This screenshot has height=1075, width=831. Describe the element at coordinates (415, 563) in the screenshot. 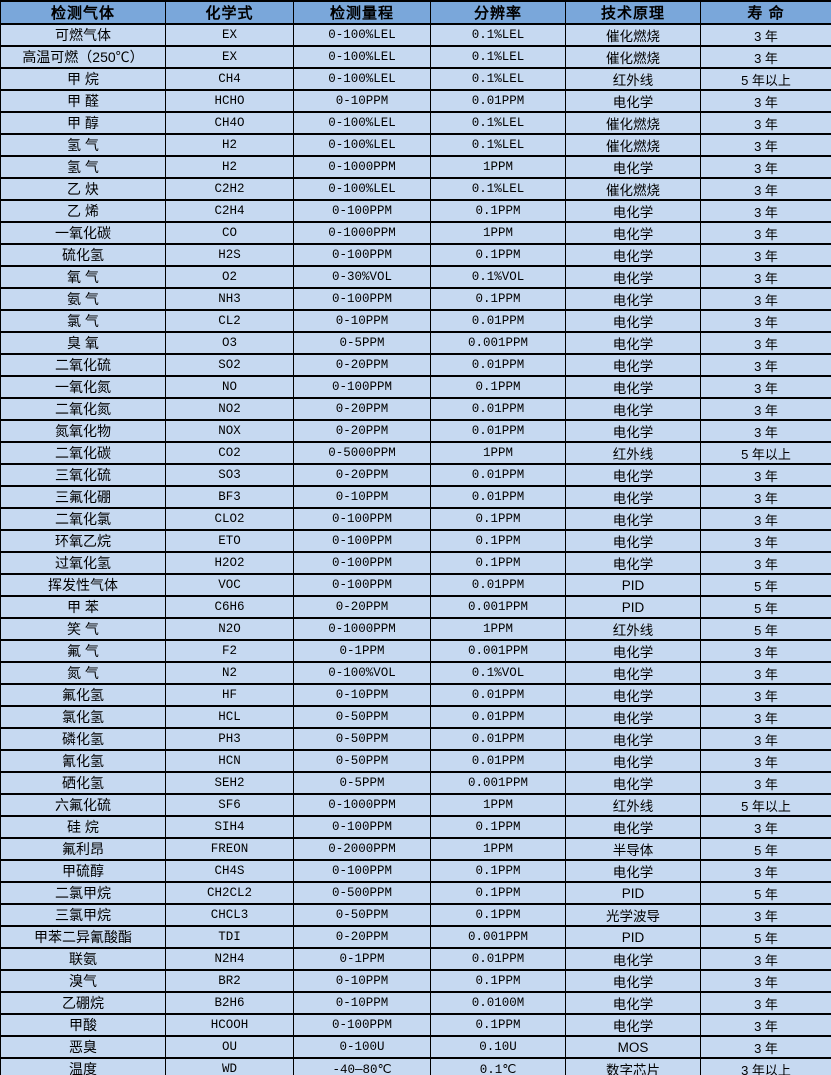

I see `table-row: 过氧化氢 H2O2 0-100PPM 0.1PPM 电化学 3 年` at that location.